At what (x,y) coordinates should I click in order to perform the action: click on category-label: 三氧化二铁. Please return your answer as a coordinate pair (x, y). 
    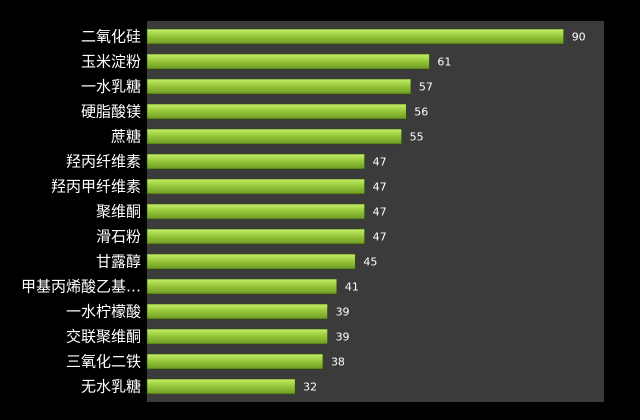
    Looking at the image, I should click on (103, 362).